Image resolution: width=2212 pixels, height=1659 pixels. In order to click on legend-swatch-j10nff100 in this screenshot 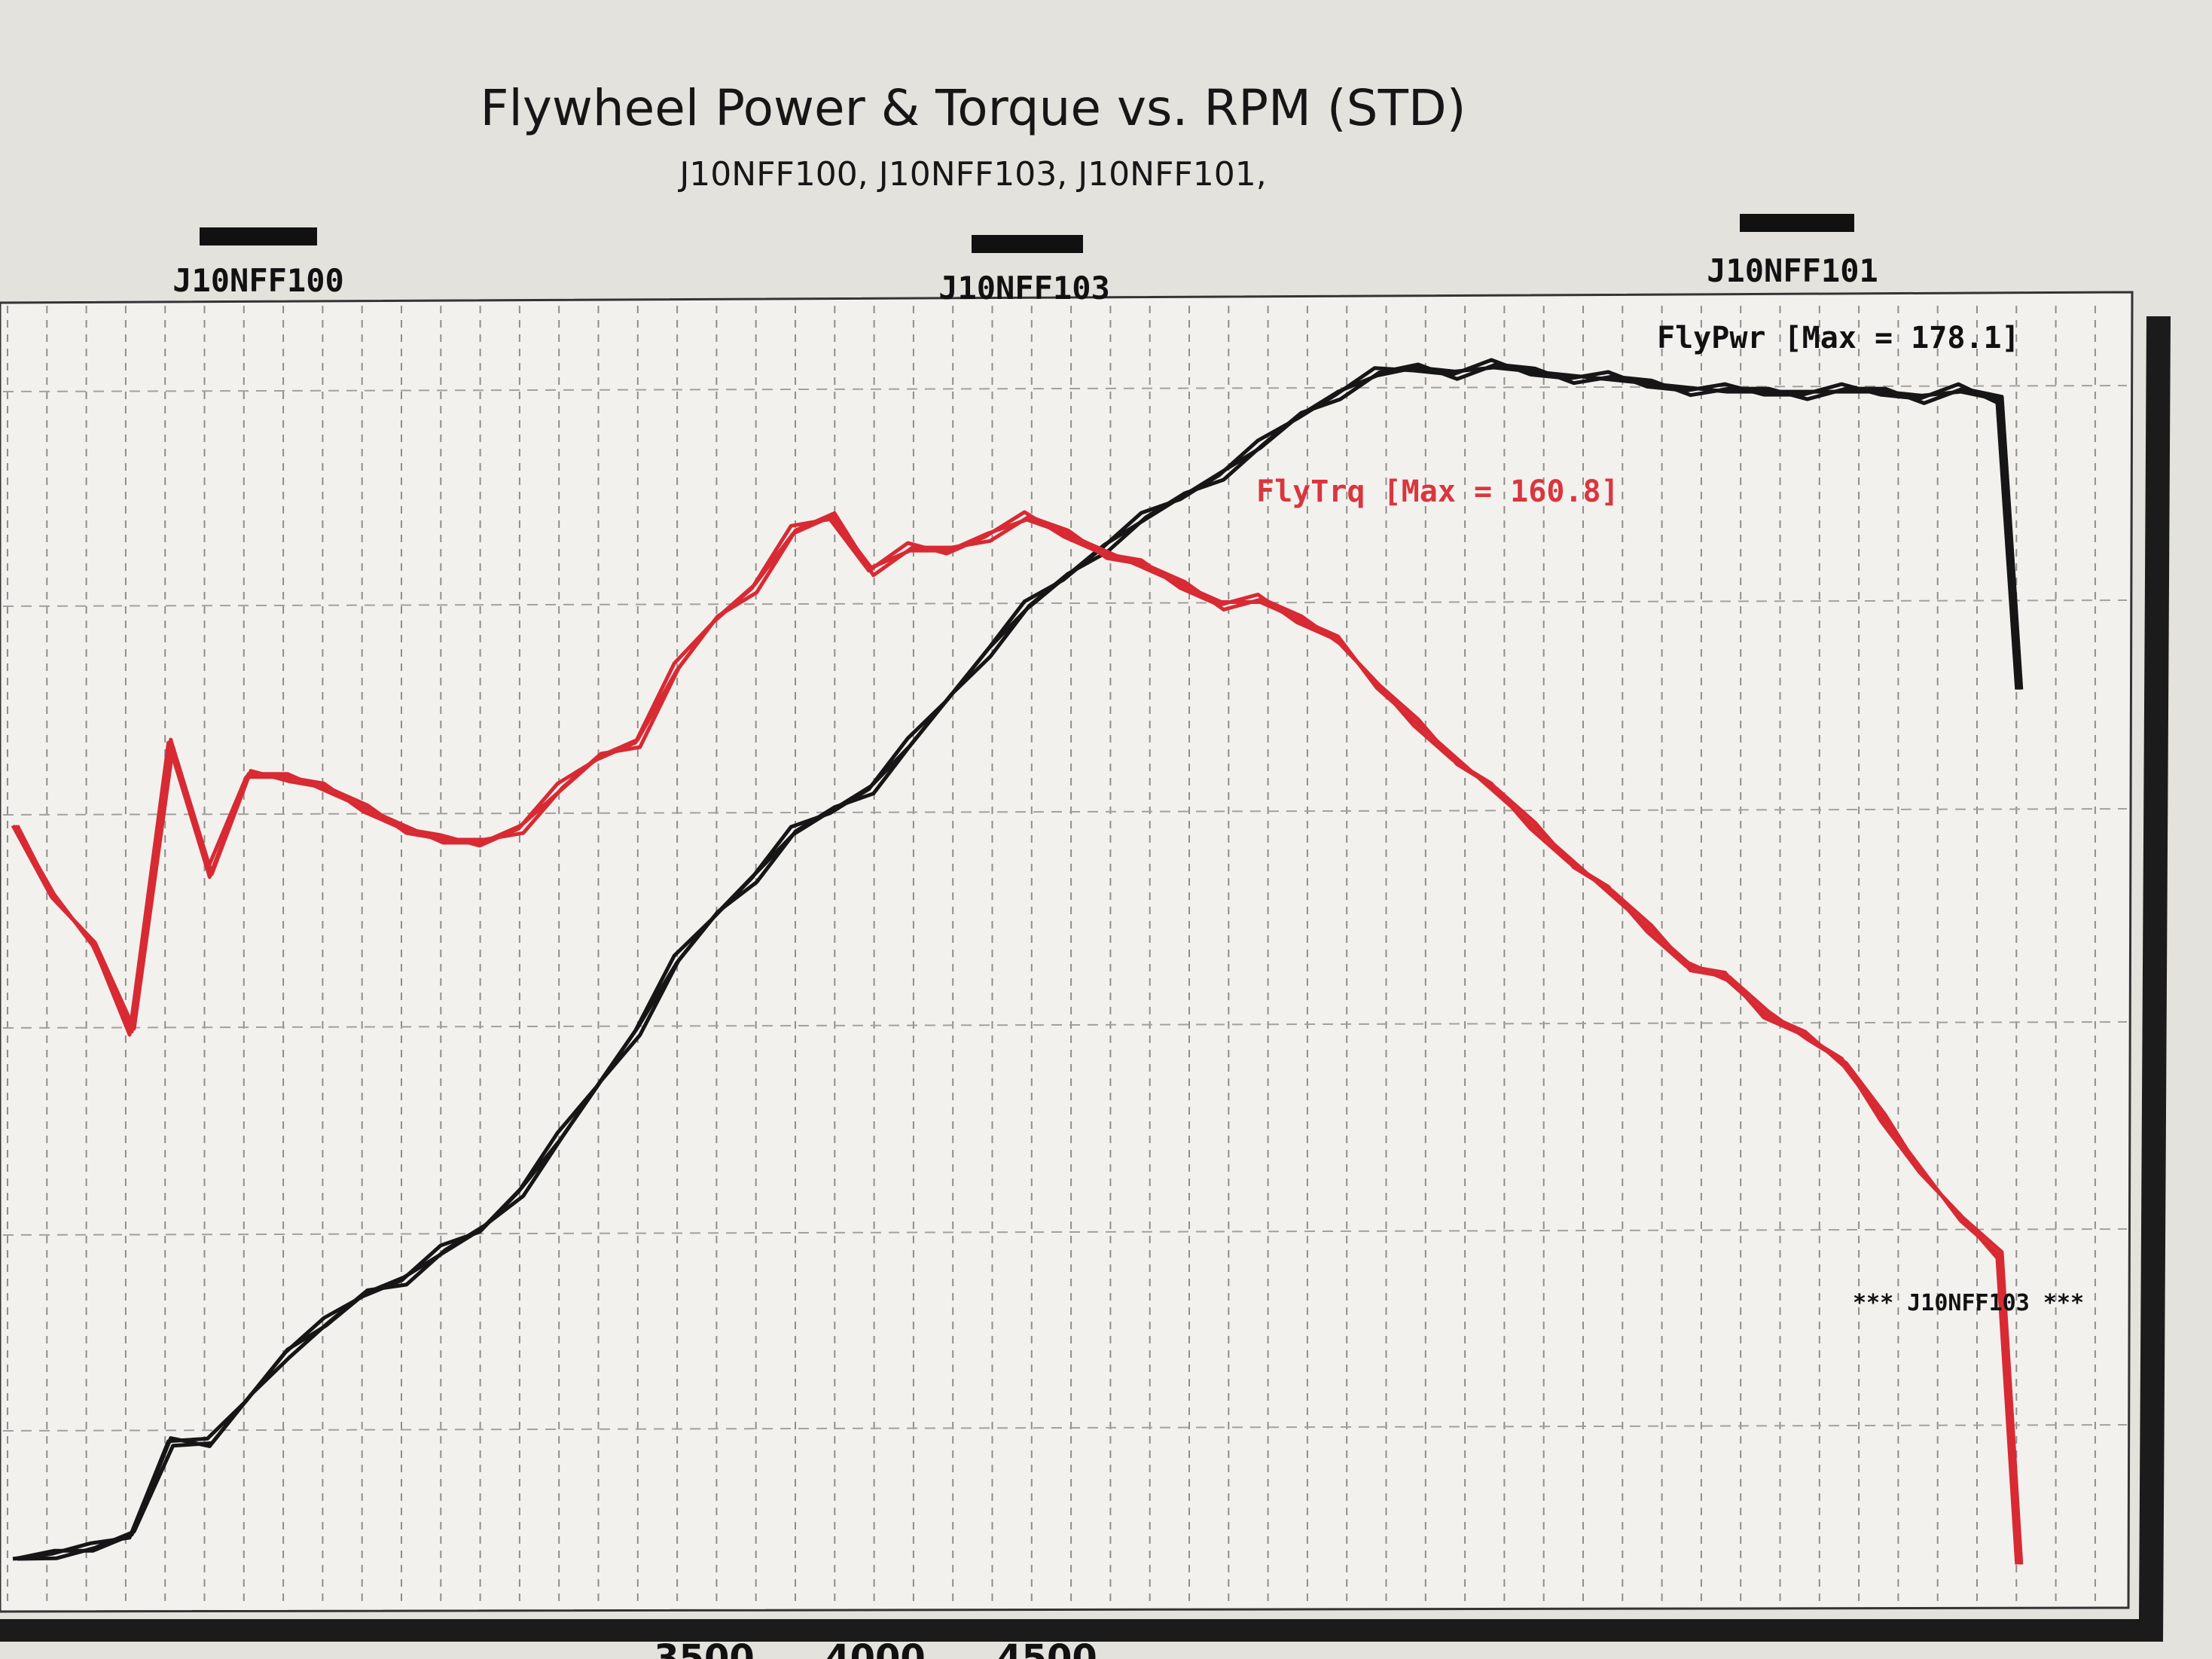, I will do `click(258, 236)`.